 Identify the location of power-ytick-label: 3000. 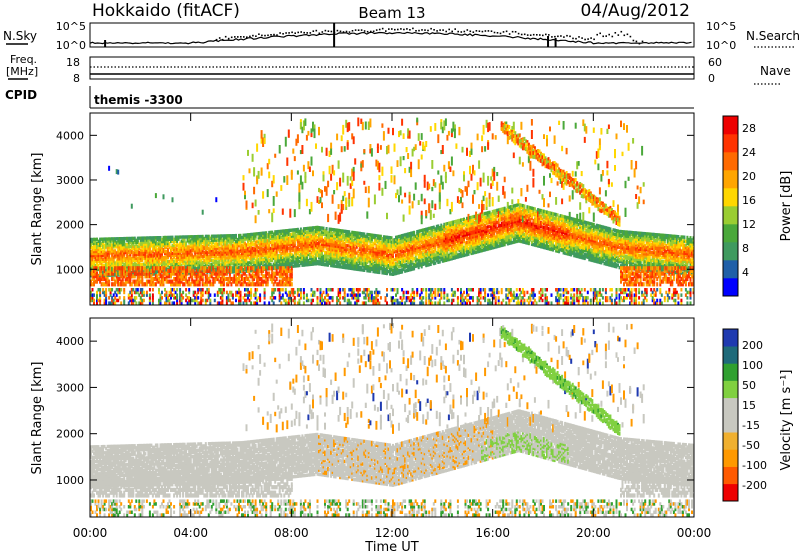
(70, 180).